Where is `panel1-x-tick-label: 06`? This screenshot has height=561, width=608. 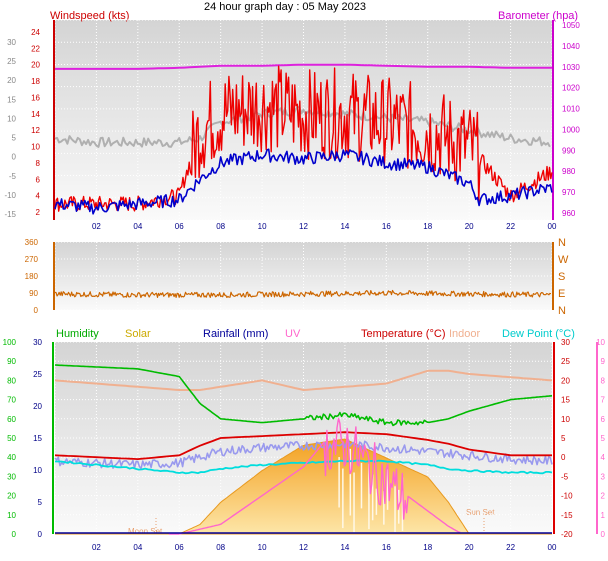 panel1-x-tick-label: 06 is located at coordinates (179, 226).